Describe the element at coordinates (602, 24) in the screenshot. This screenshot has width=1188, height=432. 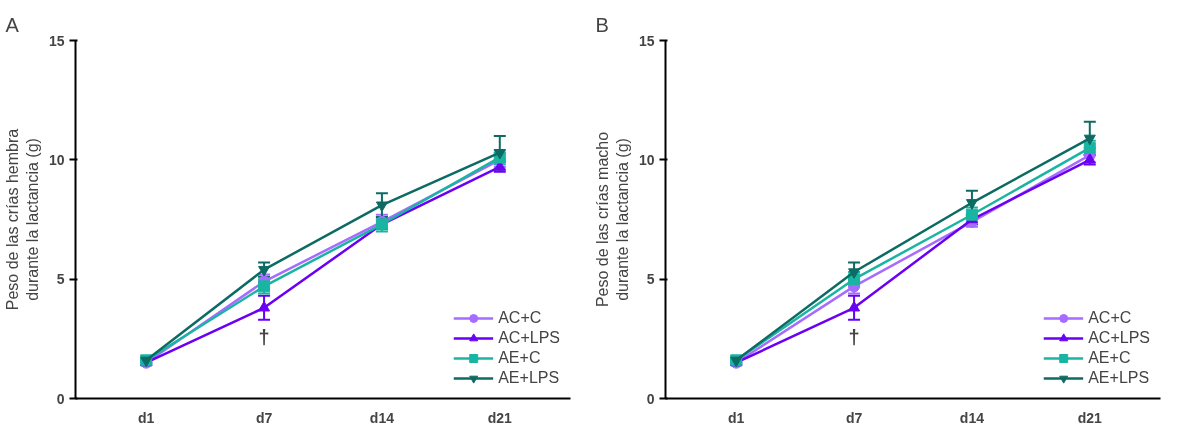
I see `chart-title: B` at that location.